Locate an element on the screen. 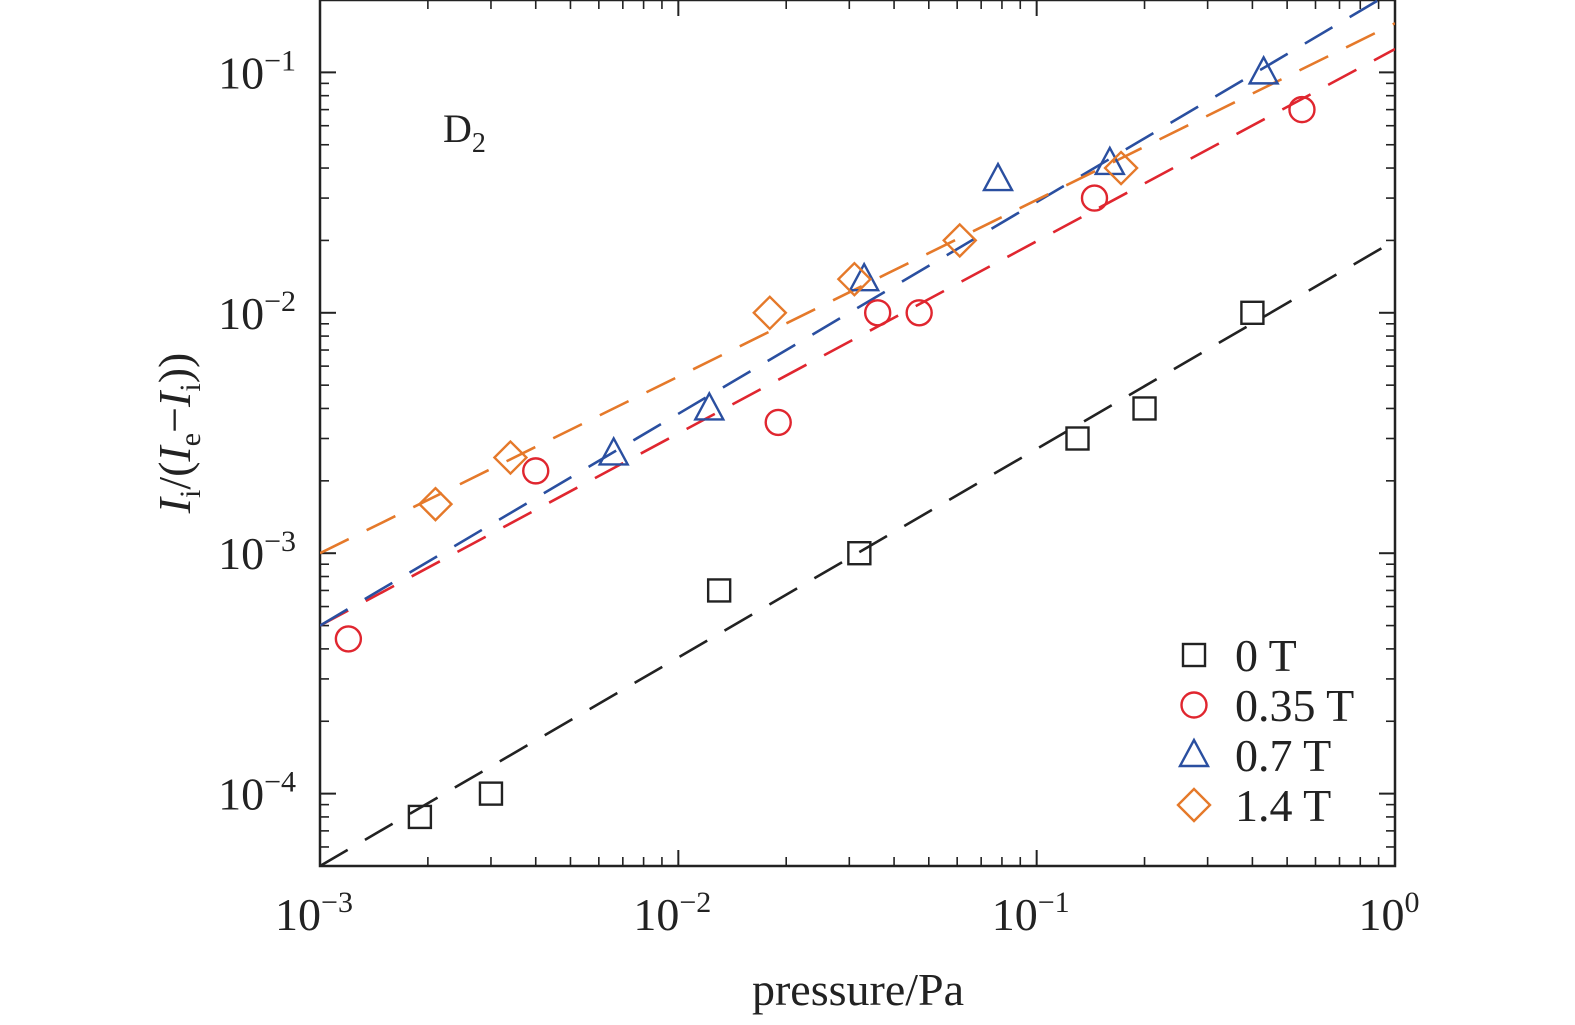 The height and width of the screenshot is (1025, 1575). legend-label-2: 0.7 T is located at coordinates (1283, 755).